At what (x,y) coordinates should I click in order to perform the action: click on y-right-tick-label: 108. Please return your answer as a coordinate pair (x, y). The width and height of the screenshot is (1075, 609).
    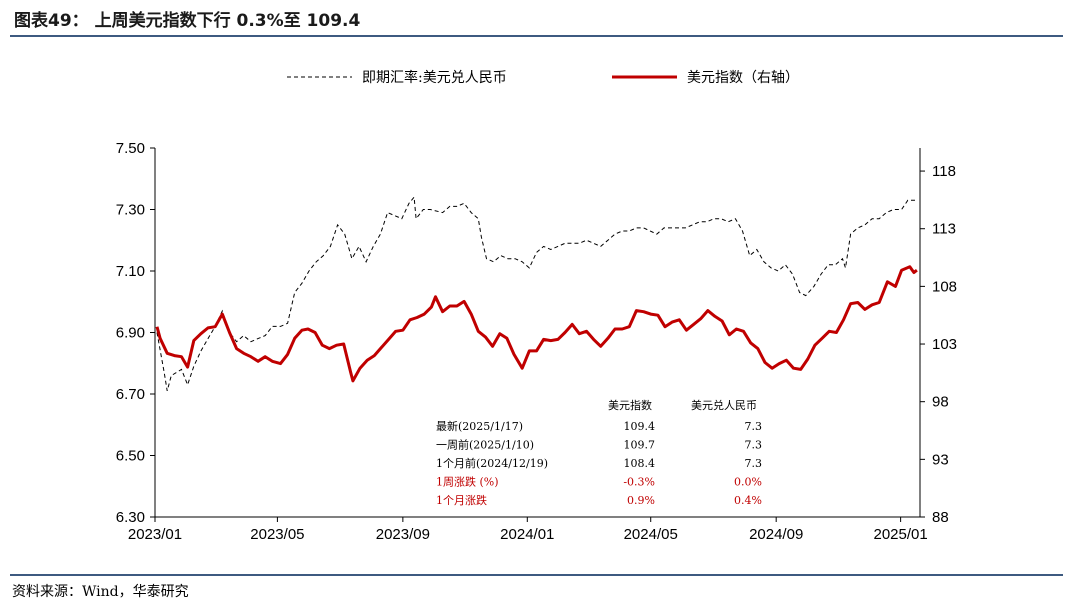
    Looking at the image, I should click on (944, 286).